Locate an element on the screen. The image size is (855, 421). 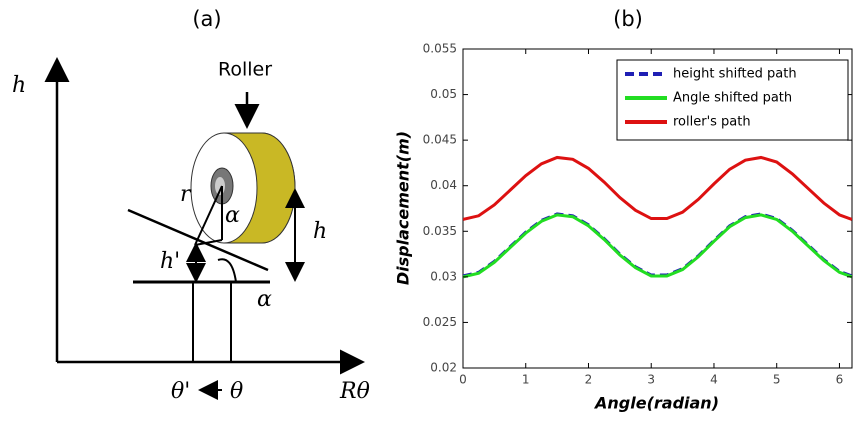
axis-label: h is located at coordinates (19, 85).